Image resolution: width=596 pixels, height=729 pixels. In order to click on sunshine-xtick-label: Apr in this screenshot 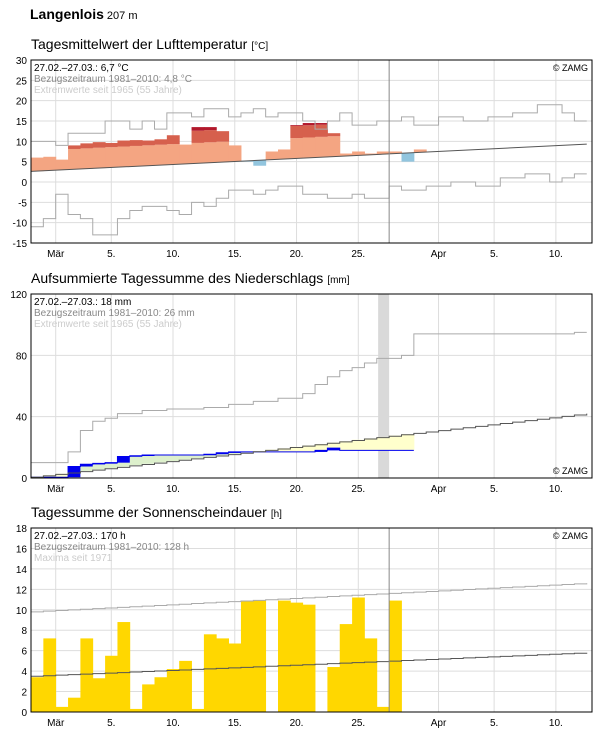, I will do `click(439, 723)`.